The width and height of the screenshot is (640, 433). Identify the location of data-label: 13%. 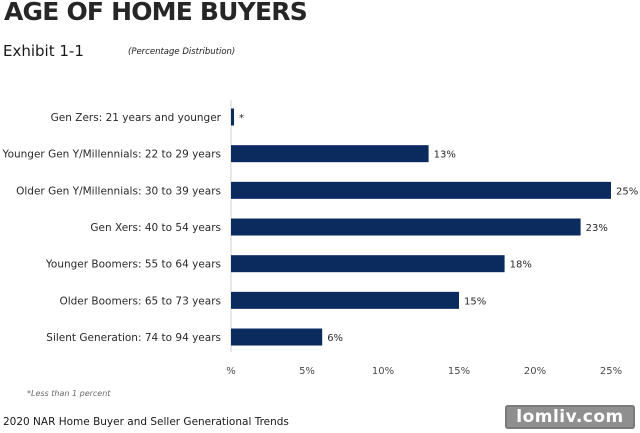
(445, 155).